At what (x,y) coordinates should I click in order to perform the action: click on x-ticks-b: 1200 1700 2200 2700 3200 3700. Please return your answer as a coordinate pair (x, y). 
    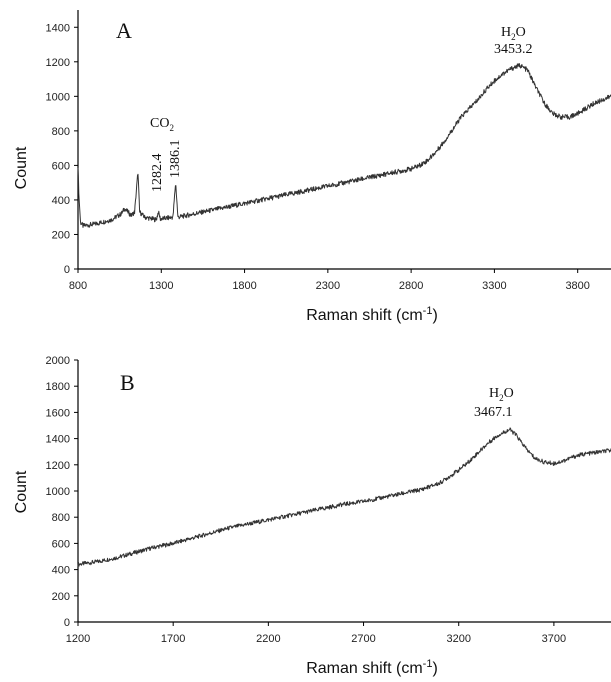
    Looking at the image, I should click on (316, 633).